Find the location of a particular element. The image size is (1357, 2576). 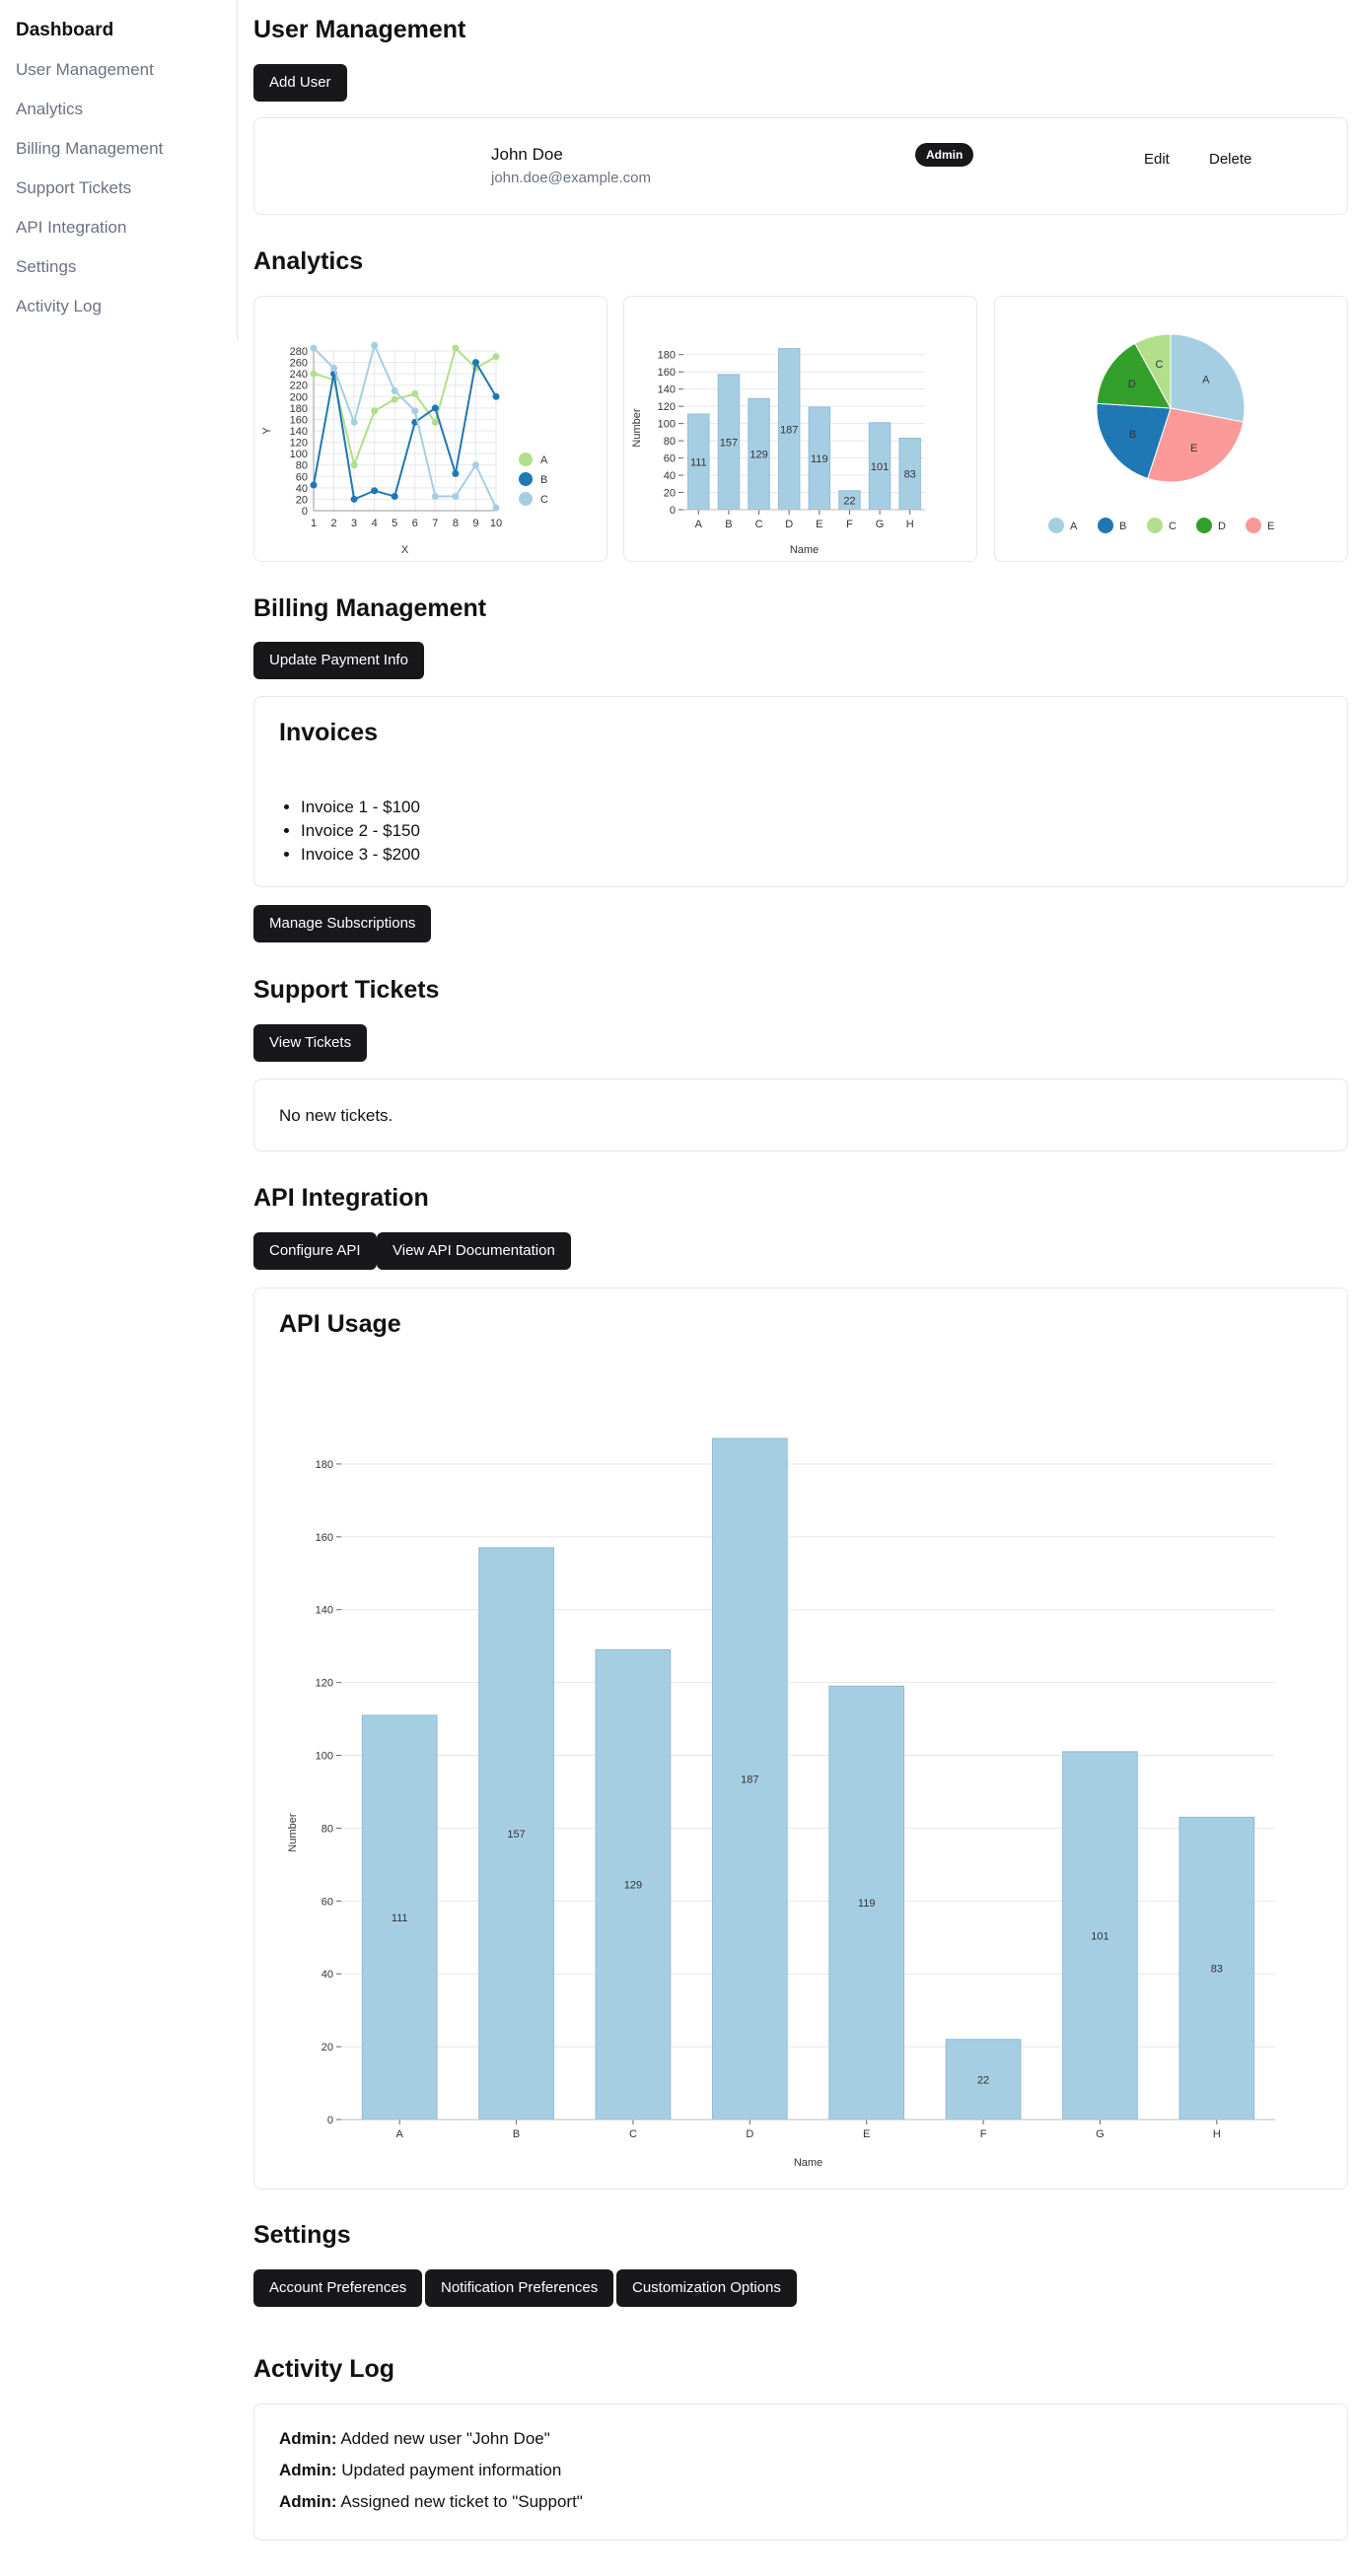

series-line-A is located at coordinates (405, 408).